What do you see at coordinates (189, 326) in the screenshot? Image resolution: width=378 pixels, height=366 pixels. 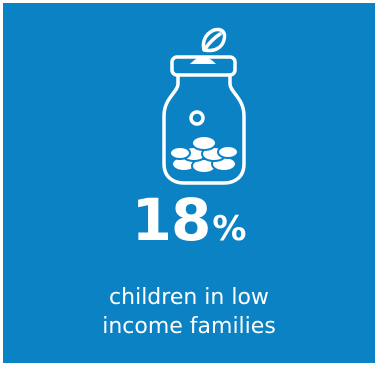 I see `caption-line-2: income families` at bounding box center [189, 326].